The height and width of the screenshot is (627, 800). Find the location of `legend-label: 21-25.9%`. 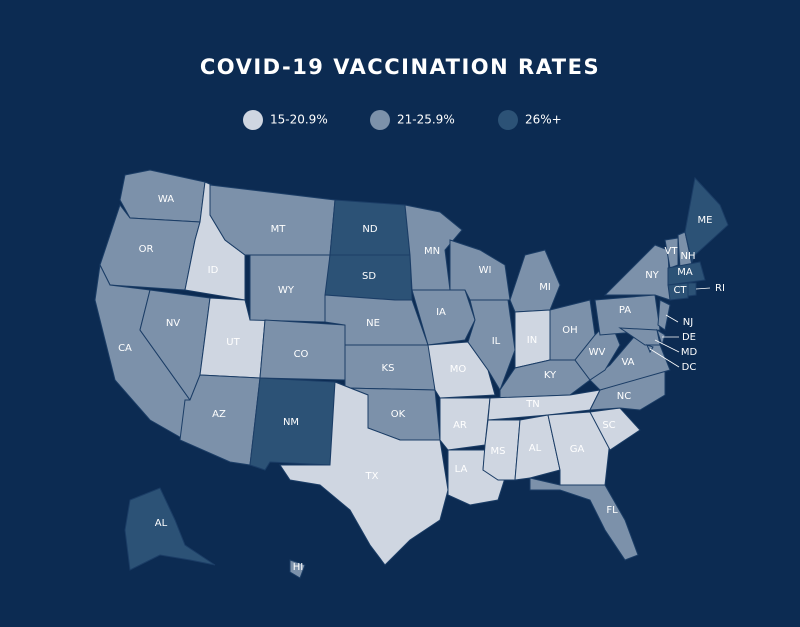

legend-label: 21-25.9% is located at coordinates (426, 120).